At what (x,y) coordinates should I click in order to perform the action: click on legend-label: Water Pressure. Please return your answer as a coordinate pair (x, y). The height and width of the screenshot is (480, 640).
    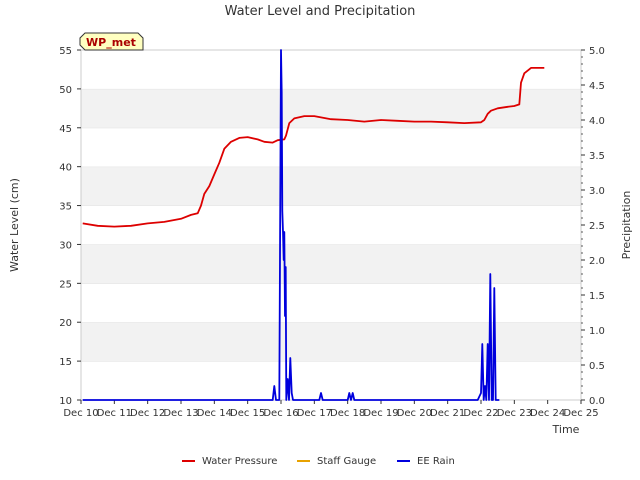
    Looking at the image, I should click on (239, 461).